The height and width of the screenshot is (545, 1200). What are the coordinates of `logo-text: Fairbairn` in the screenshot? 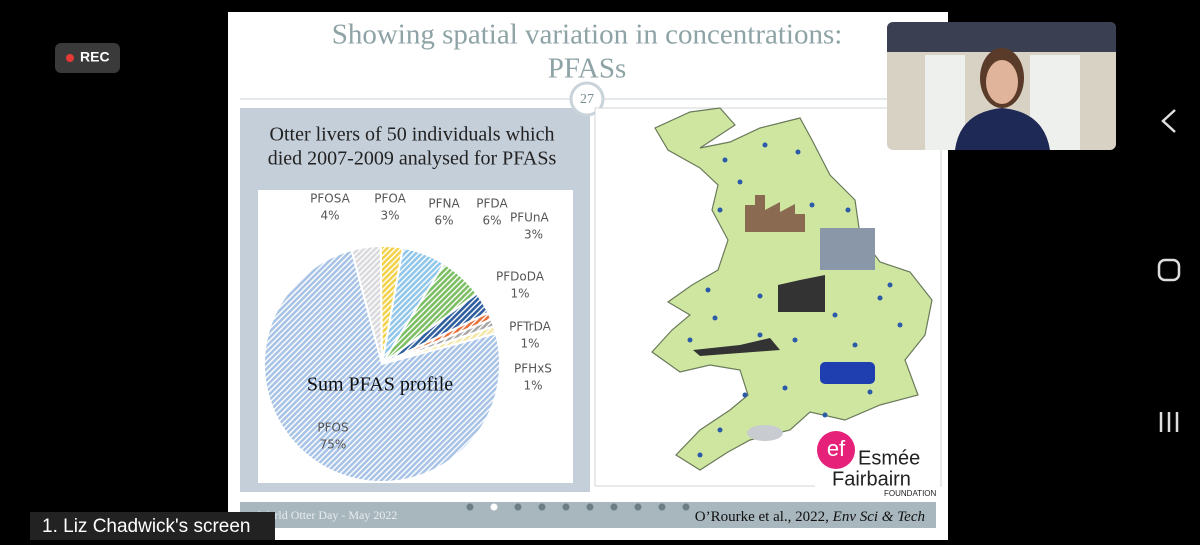 It's located at (871, 479).